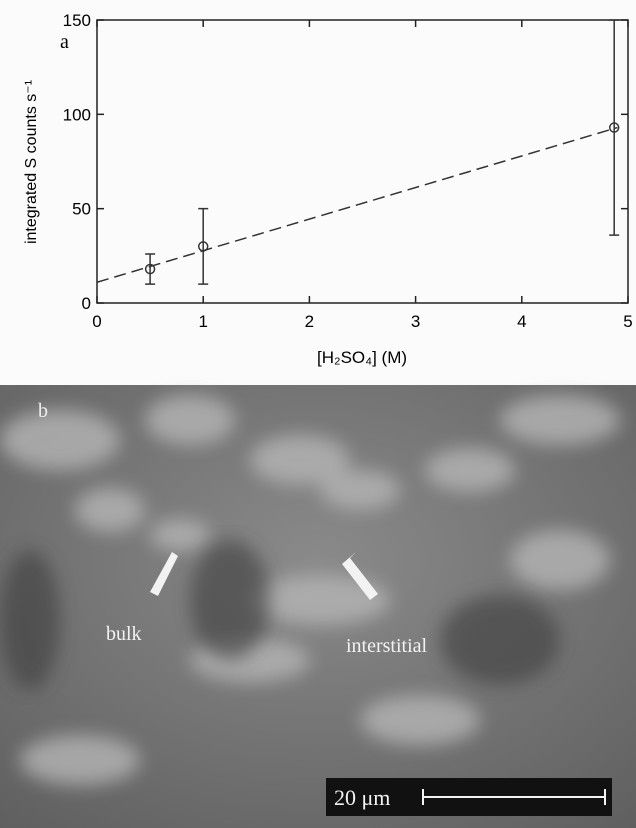 This screenshot has height=828, width=636. I want to click on x-axis-label: [H₂SO₄] (M), so click(362, 357).